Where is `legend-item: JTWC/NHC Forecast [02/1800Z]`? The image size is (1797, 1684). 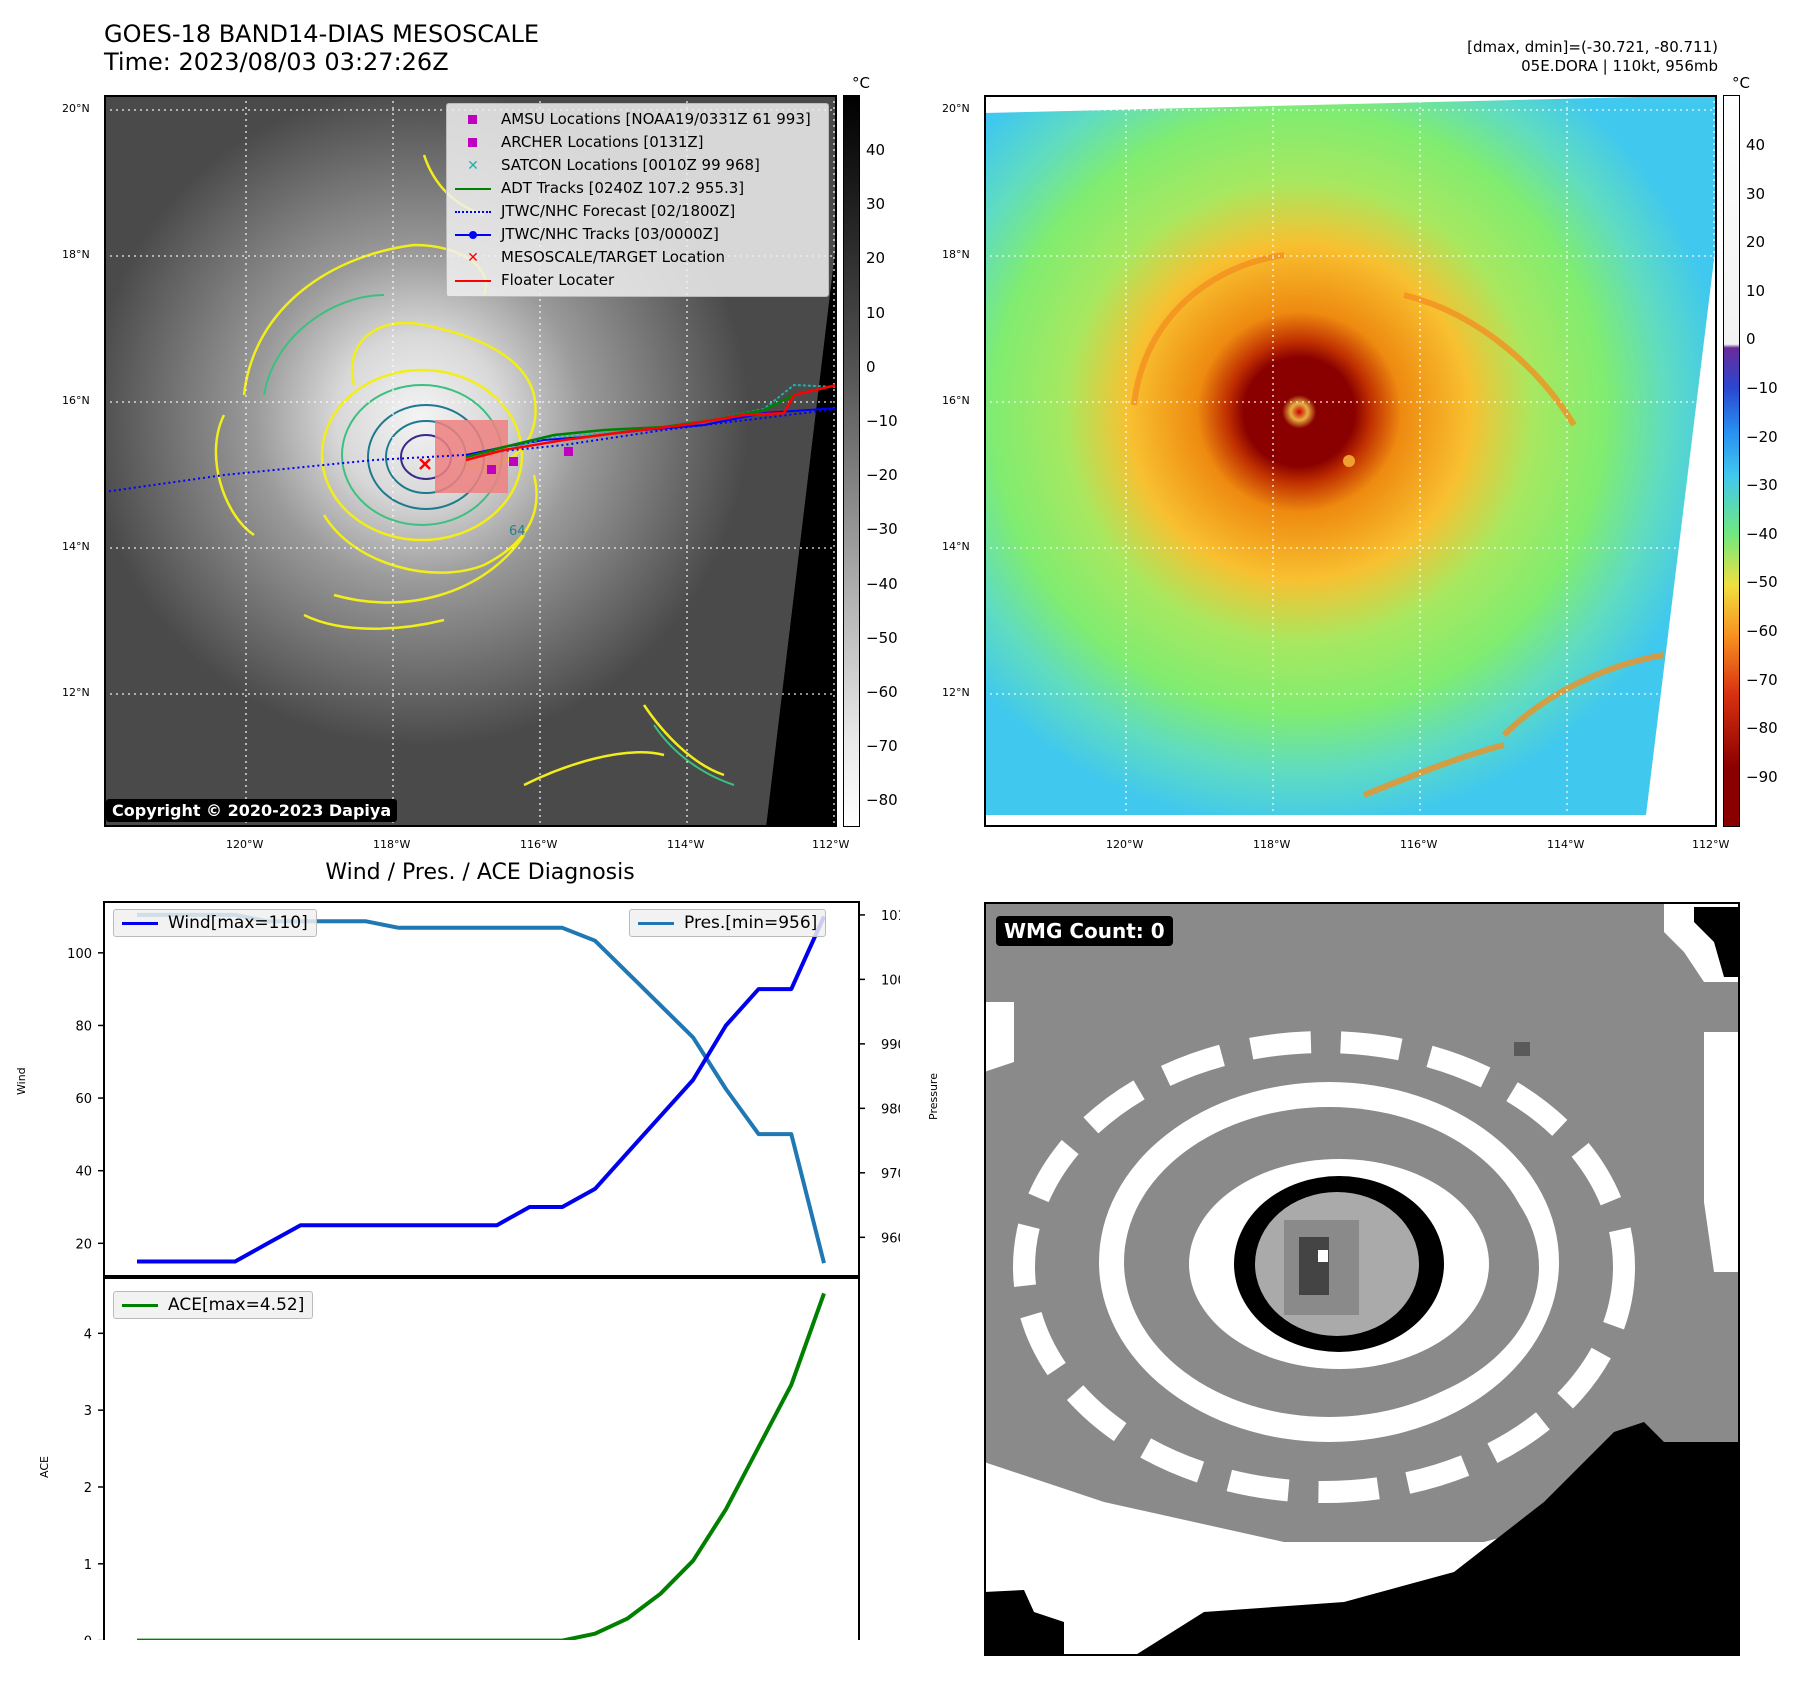
legend-item: JTWC/NHC Forecast [02/1800Z] is located at coordinates (637, 211).